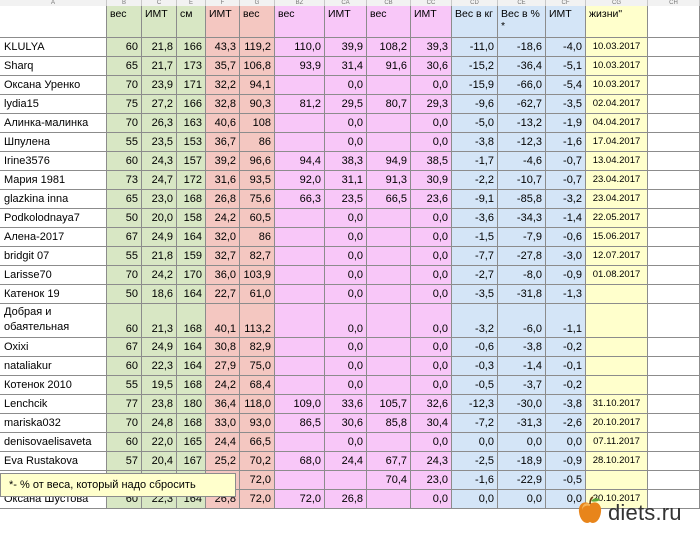  Describe the element at coordinates (223, 161) in the screenshot. I see `table-cell: 39,2` at that location.